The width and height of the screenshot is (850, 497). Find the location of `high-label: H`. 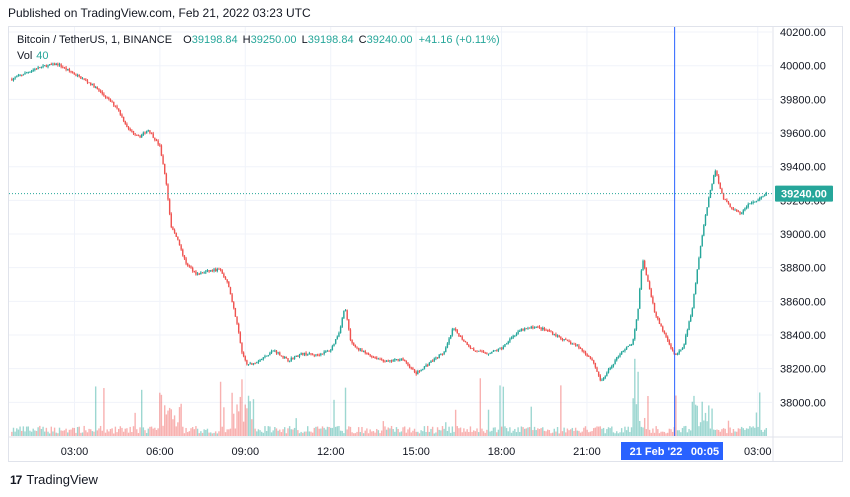

high-label: H is located at coordinates (246, 40).